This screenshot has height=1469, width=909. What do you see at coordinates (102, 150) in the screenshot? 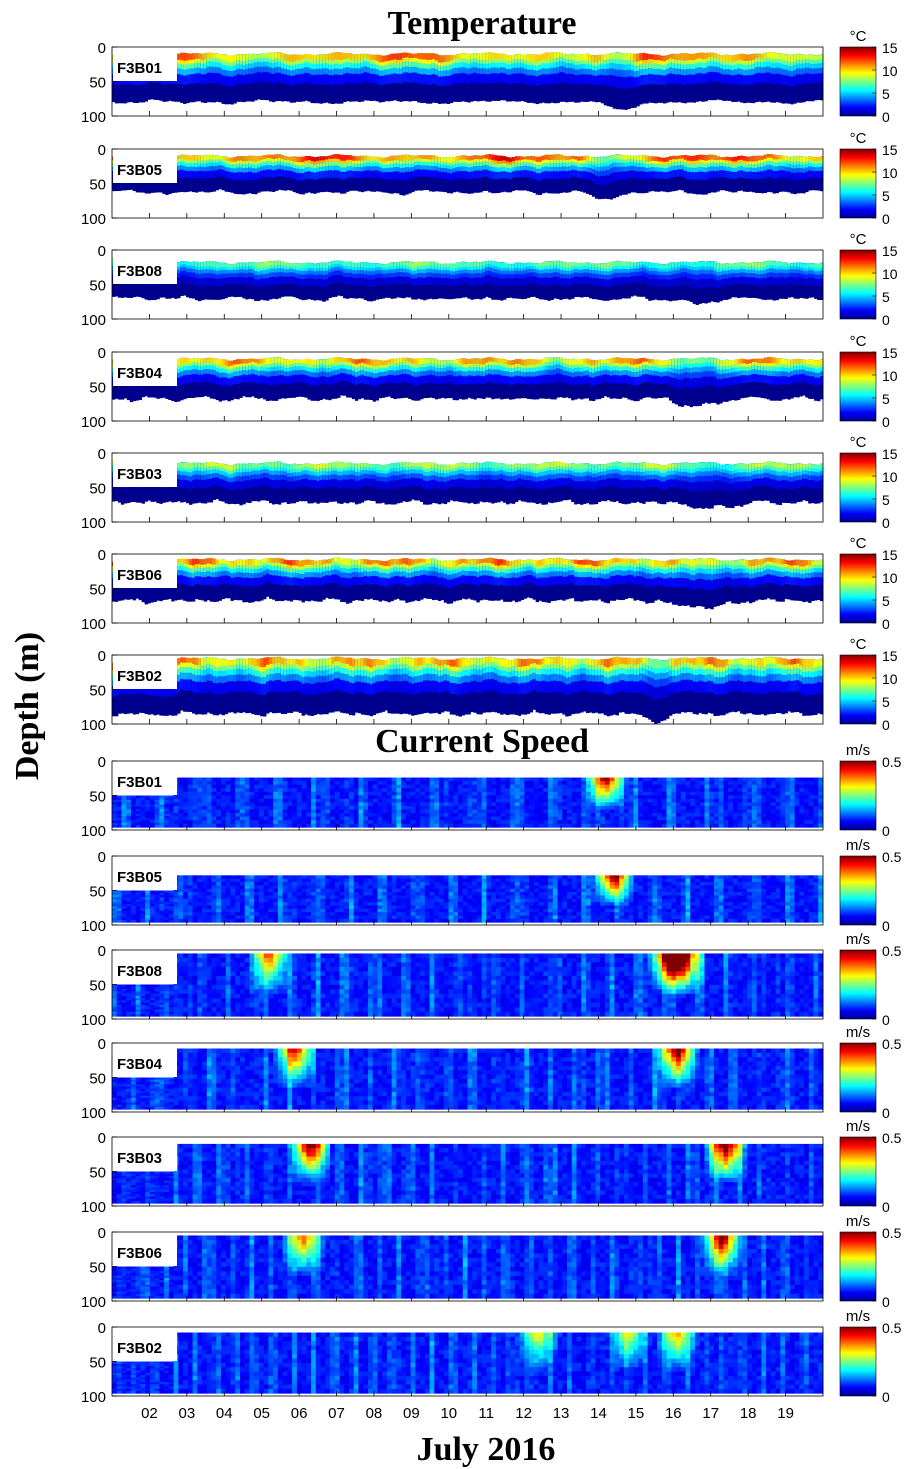
I see `y-tick-label: 0` at bounding box center [102, 150].